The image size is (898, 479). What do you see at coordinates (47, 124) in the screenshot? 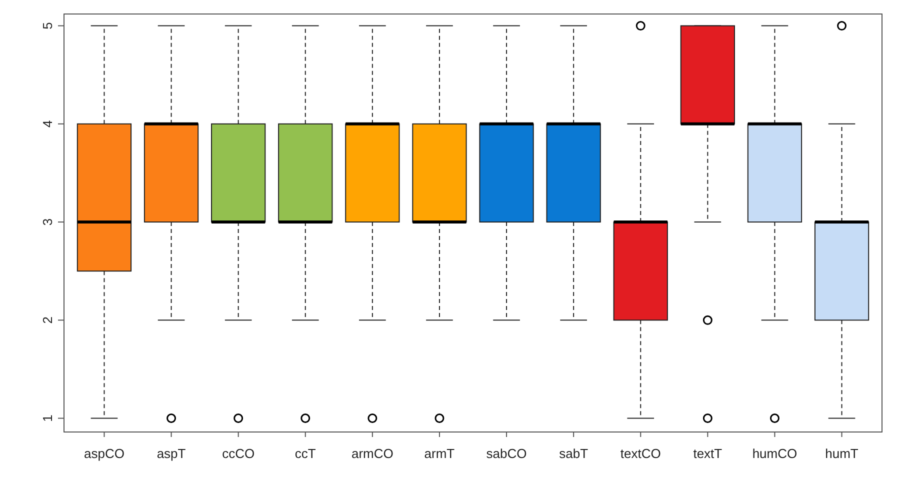
I see `y-tick-label: 4` at bounding box center [47, 124].